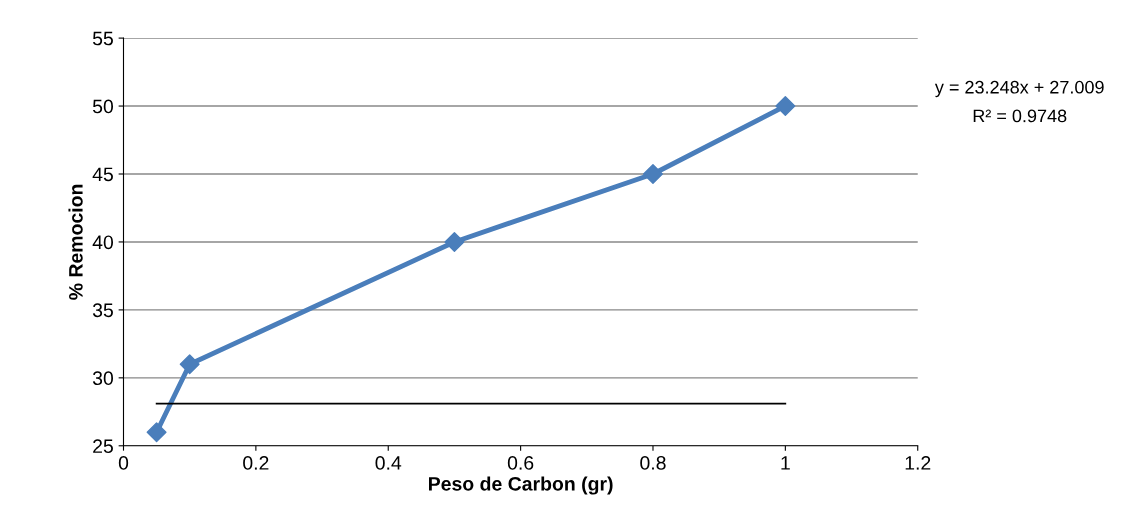 The width and height of the screenshot is (1133, 522). I want to click on x-tick-label: 0.8, so click(653, 463).